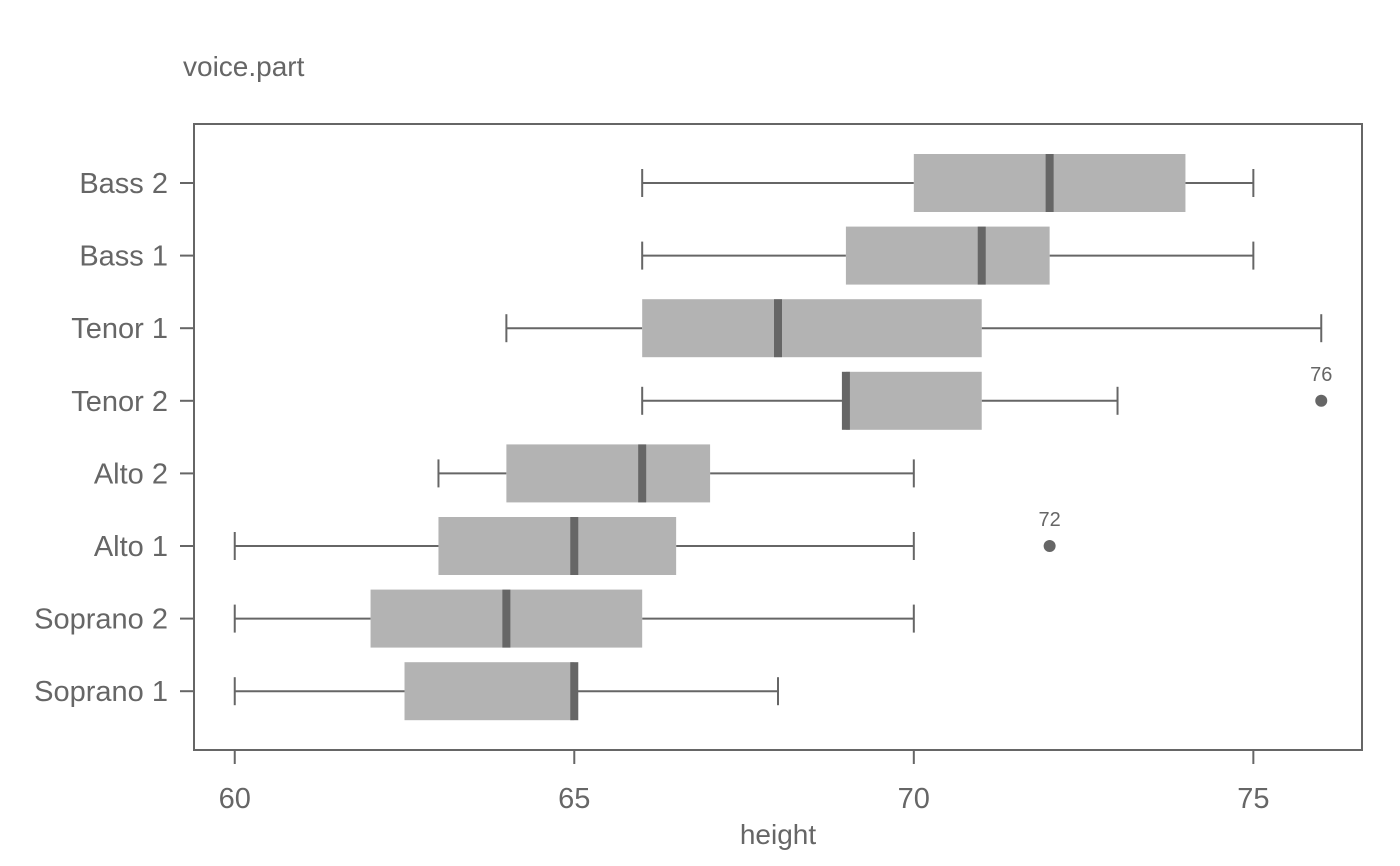 Image resolution: width=1400 pixels, height=866 pixels. I want to click on y-tick-label: Soprano 1, so click(101, 692).